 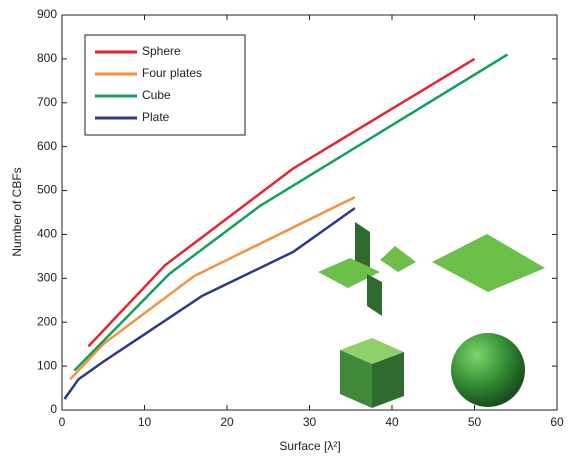 What do you see at coordinates (349, 273) in the screenshot?
I see `cross-plate-left` at bounding box center [349, 273].